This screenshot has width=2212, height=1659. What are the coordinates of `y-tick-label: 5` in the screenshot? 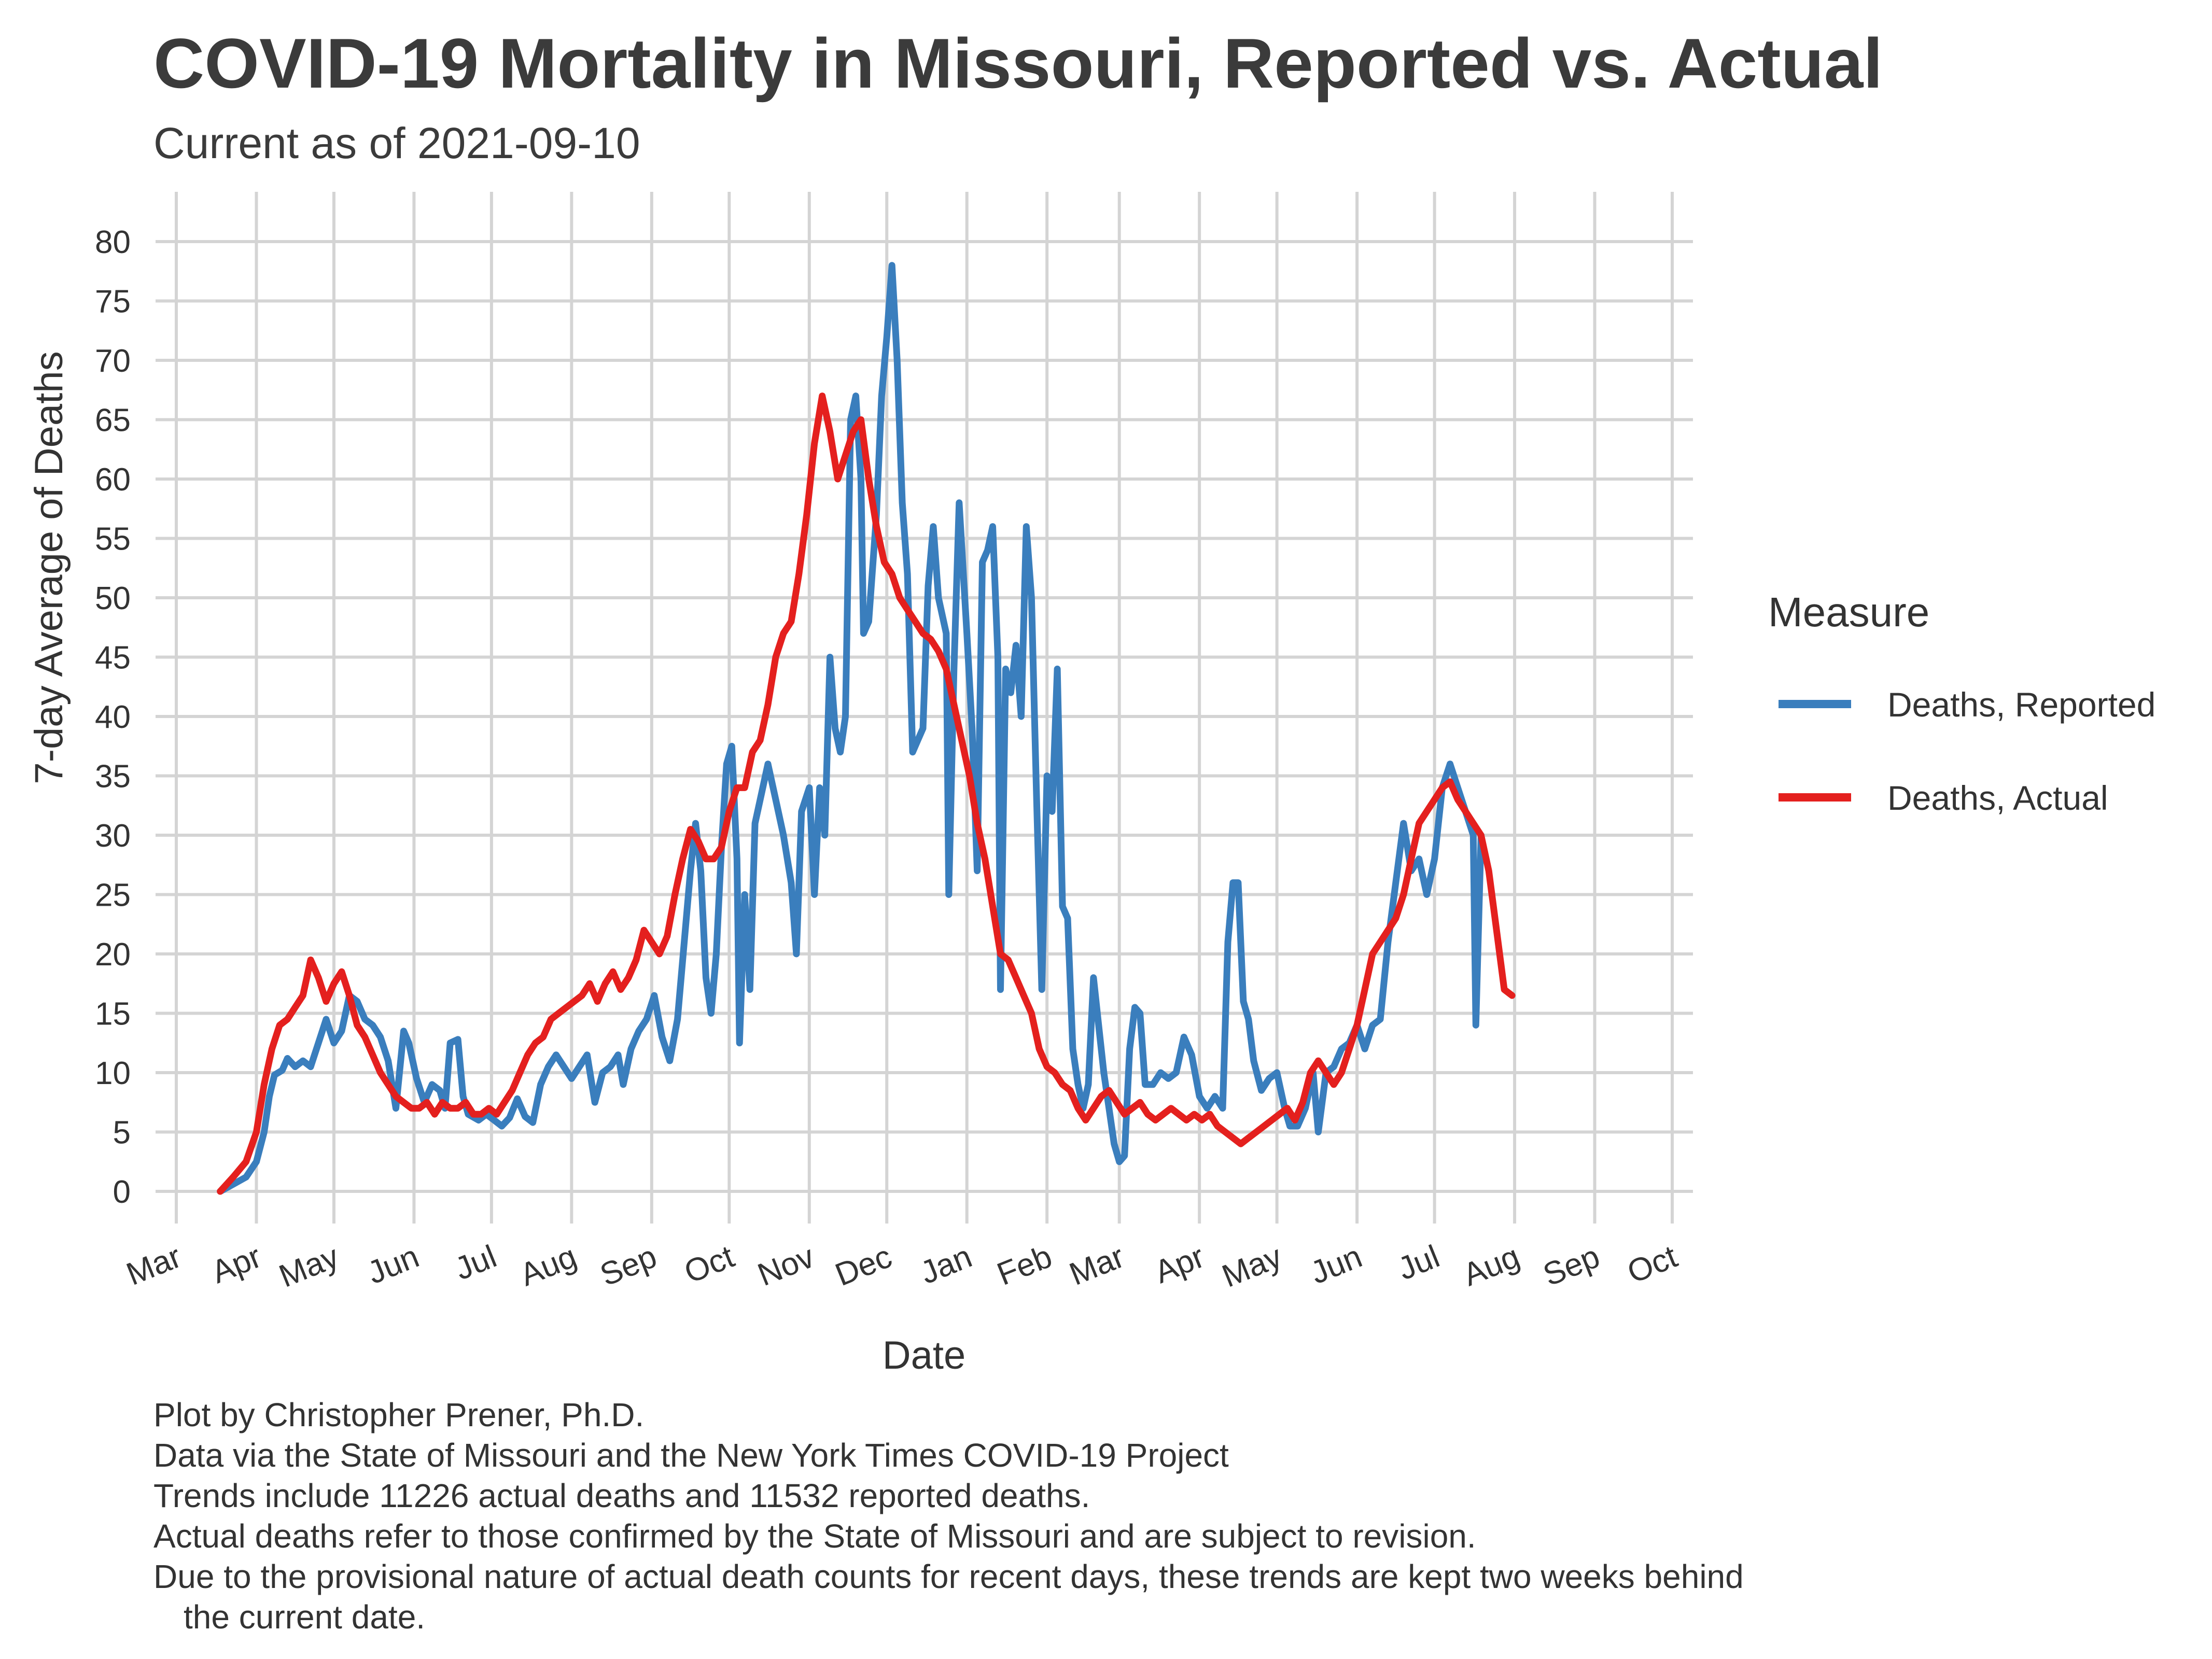 It's located at (122, 1133).